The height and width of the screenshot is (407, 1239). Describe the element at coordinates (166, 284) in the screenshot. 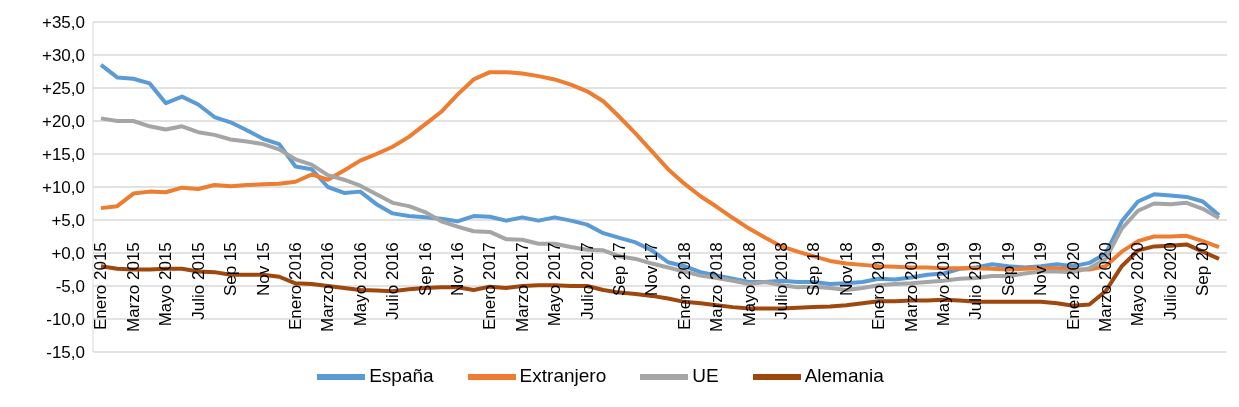

I see `x-tick-label: Mayo 2015` at that location.